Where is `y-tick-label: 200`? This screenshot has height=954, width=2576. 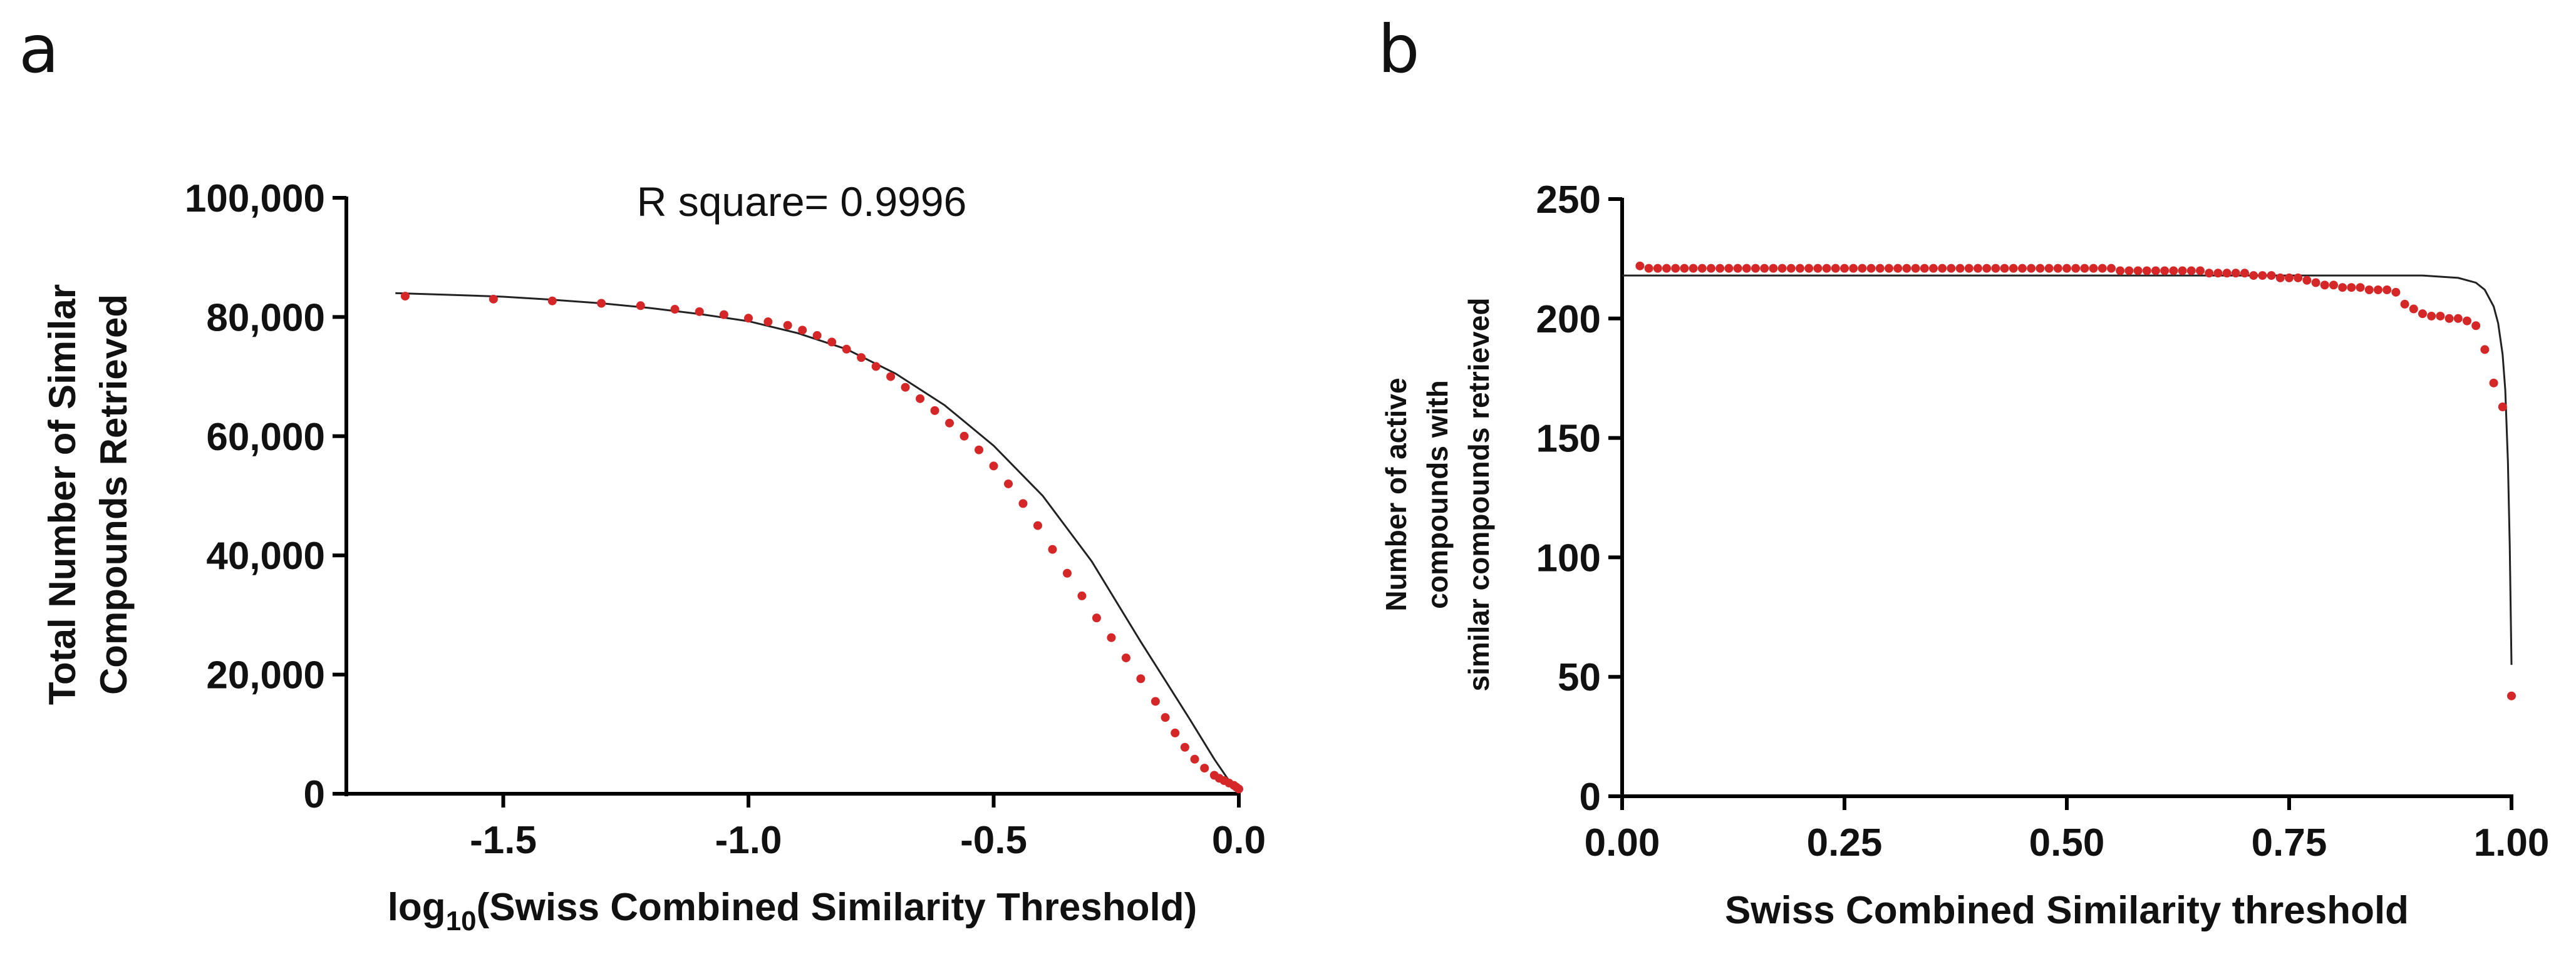
y-tick-label: 200 is located at coordinates (1568, 319).